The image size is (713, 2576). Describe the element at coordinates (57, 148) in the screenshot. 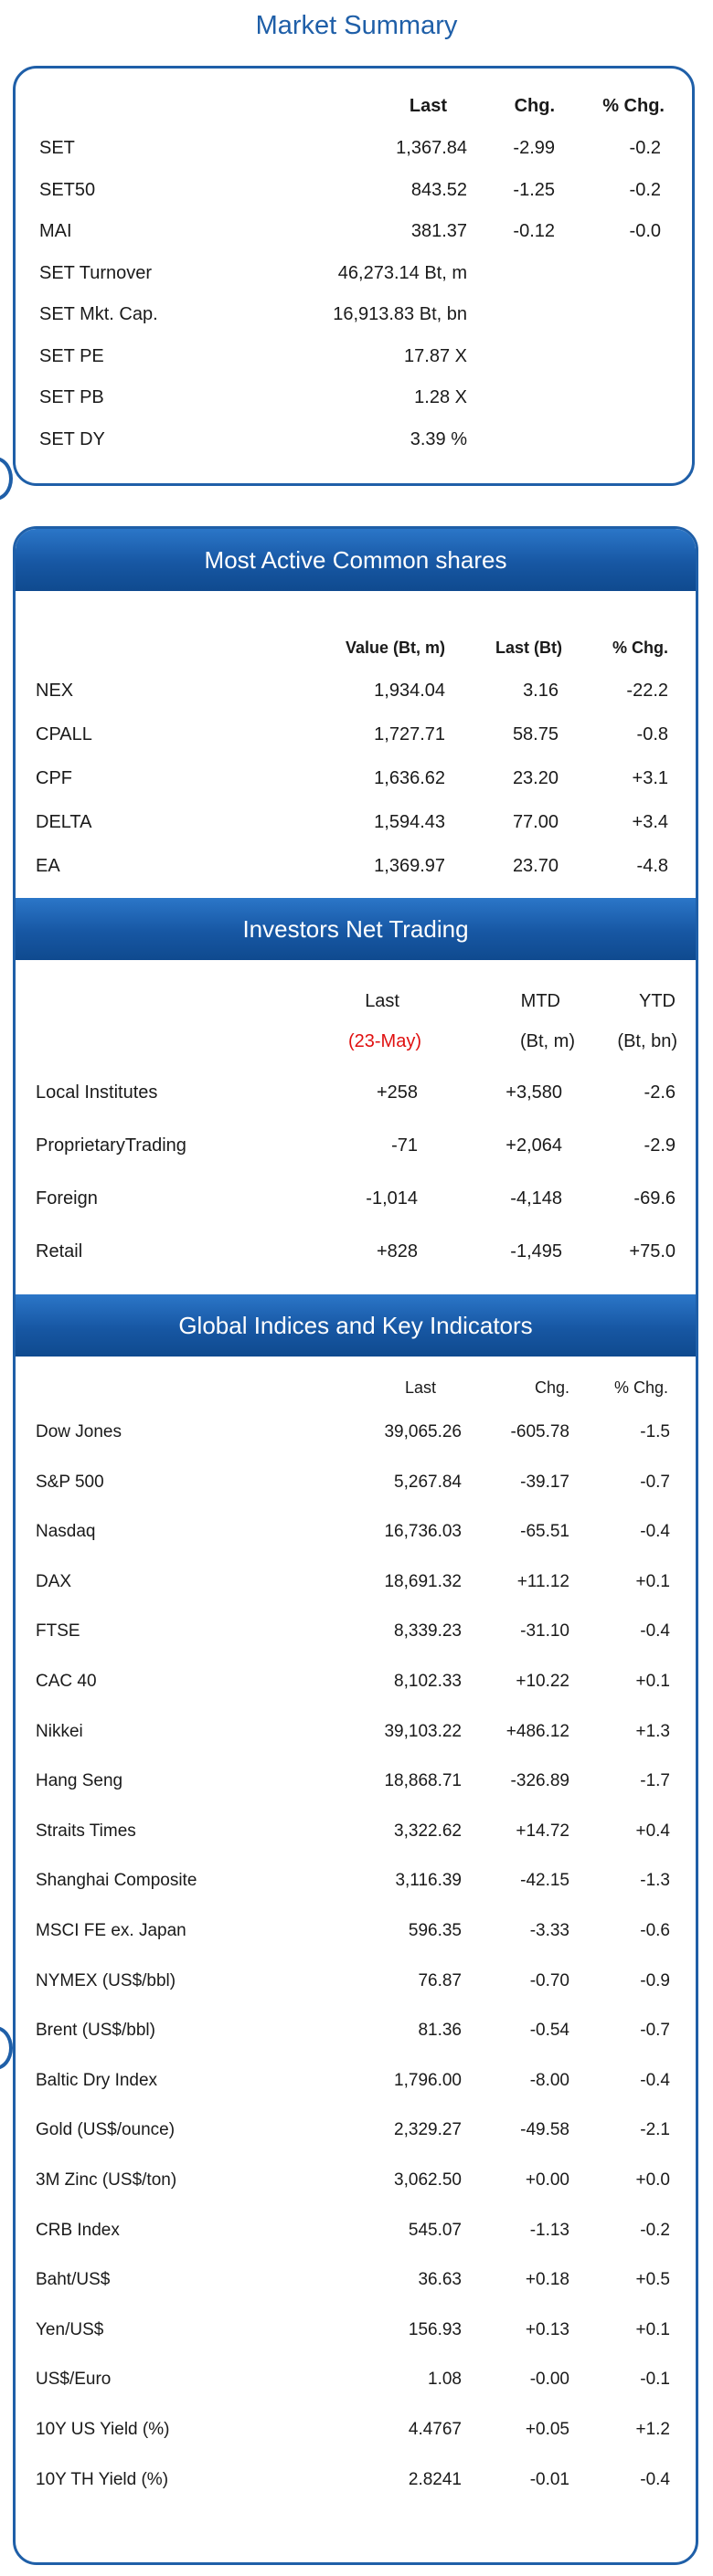

I see `row-label: SET` at that location.